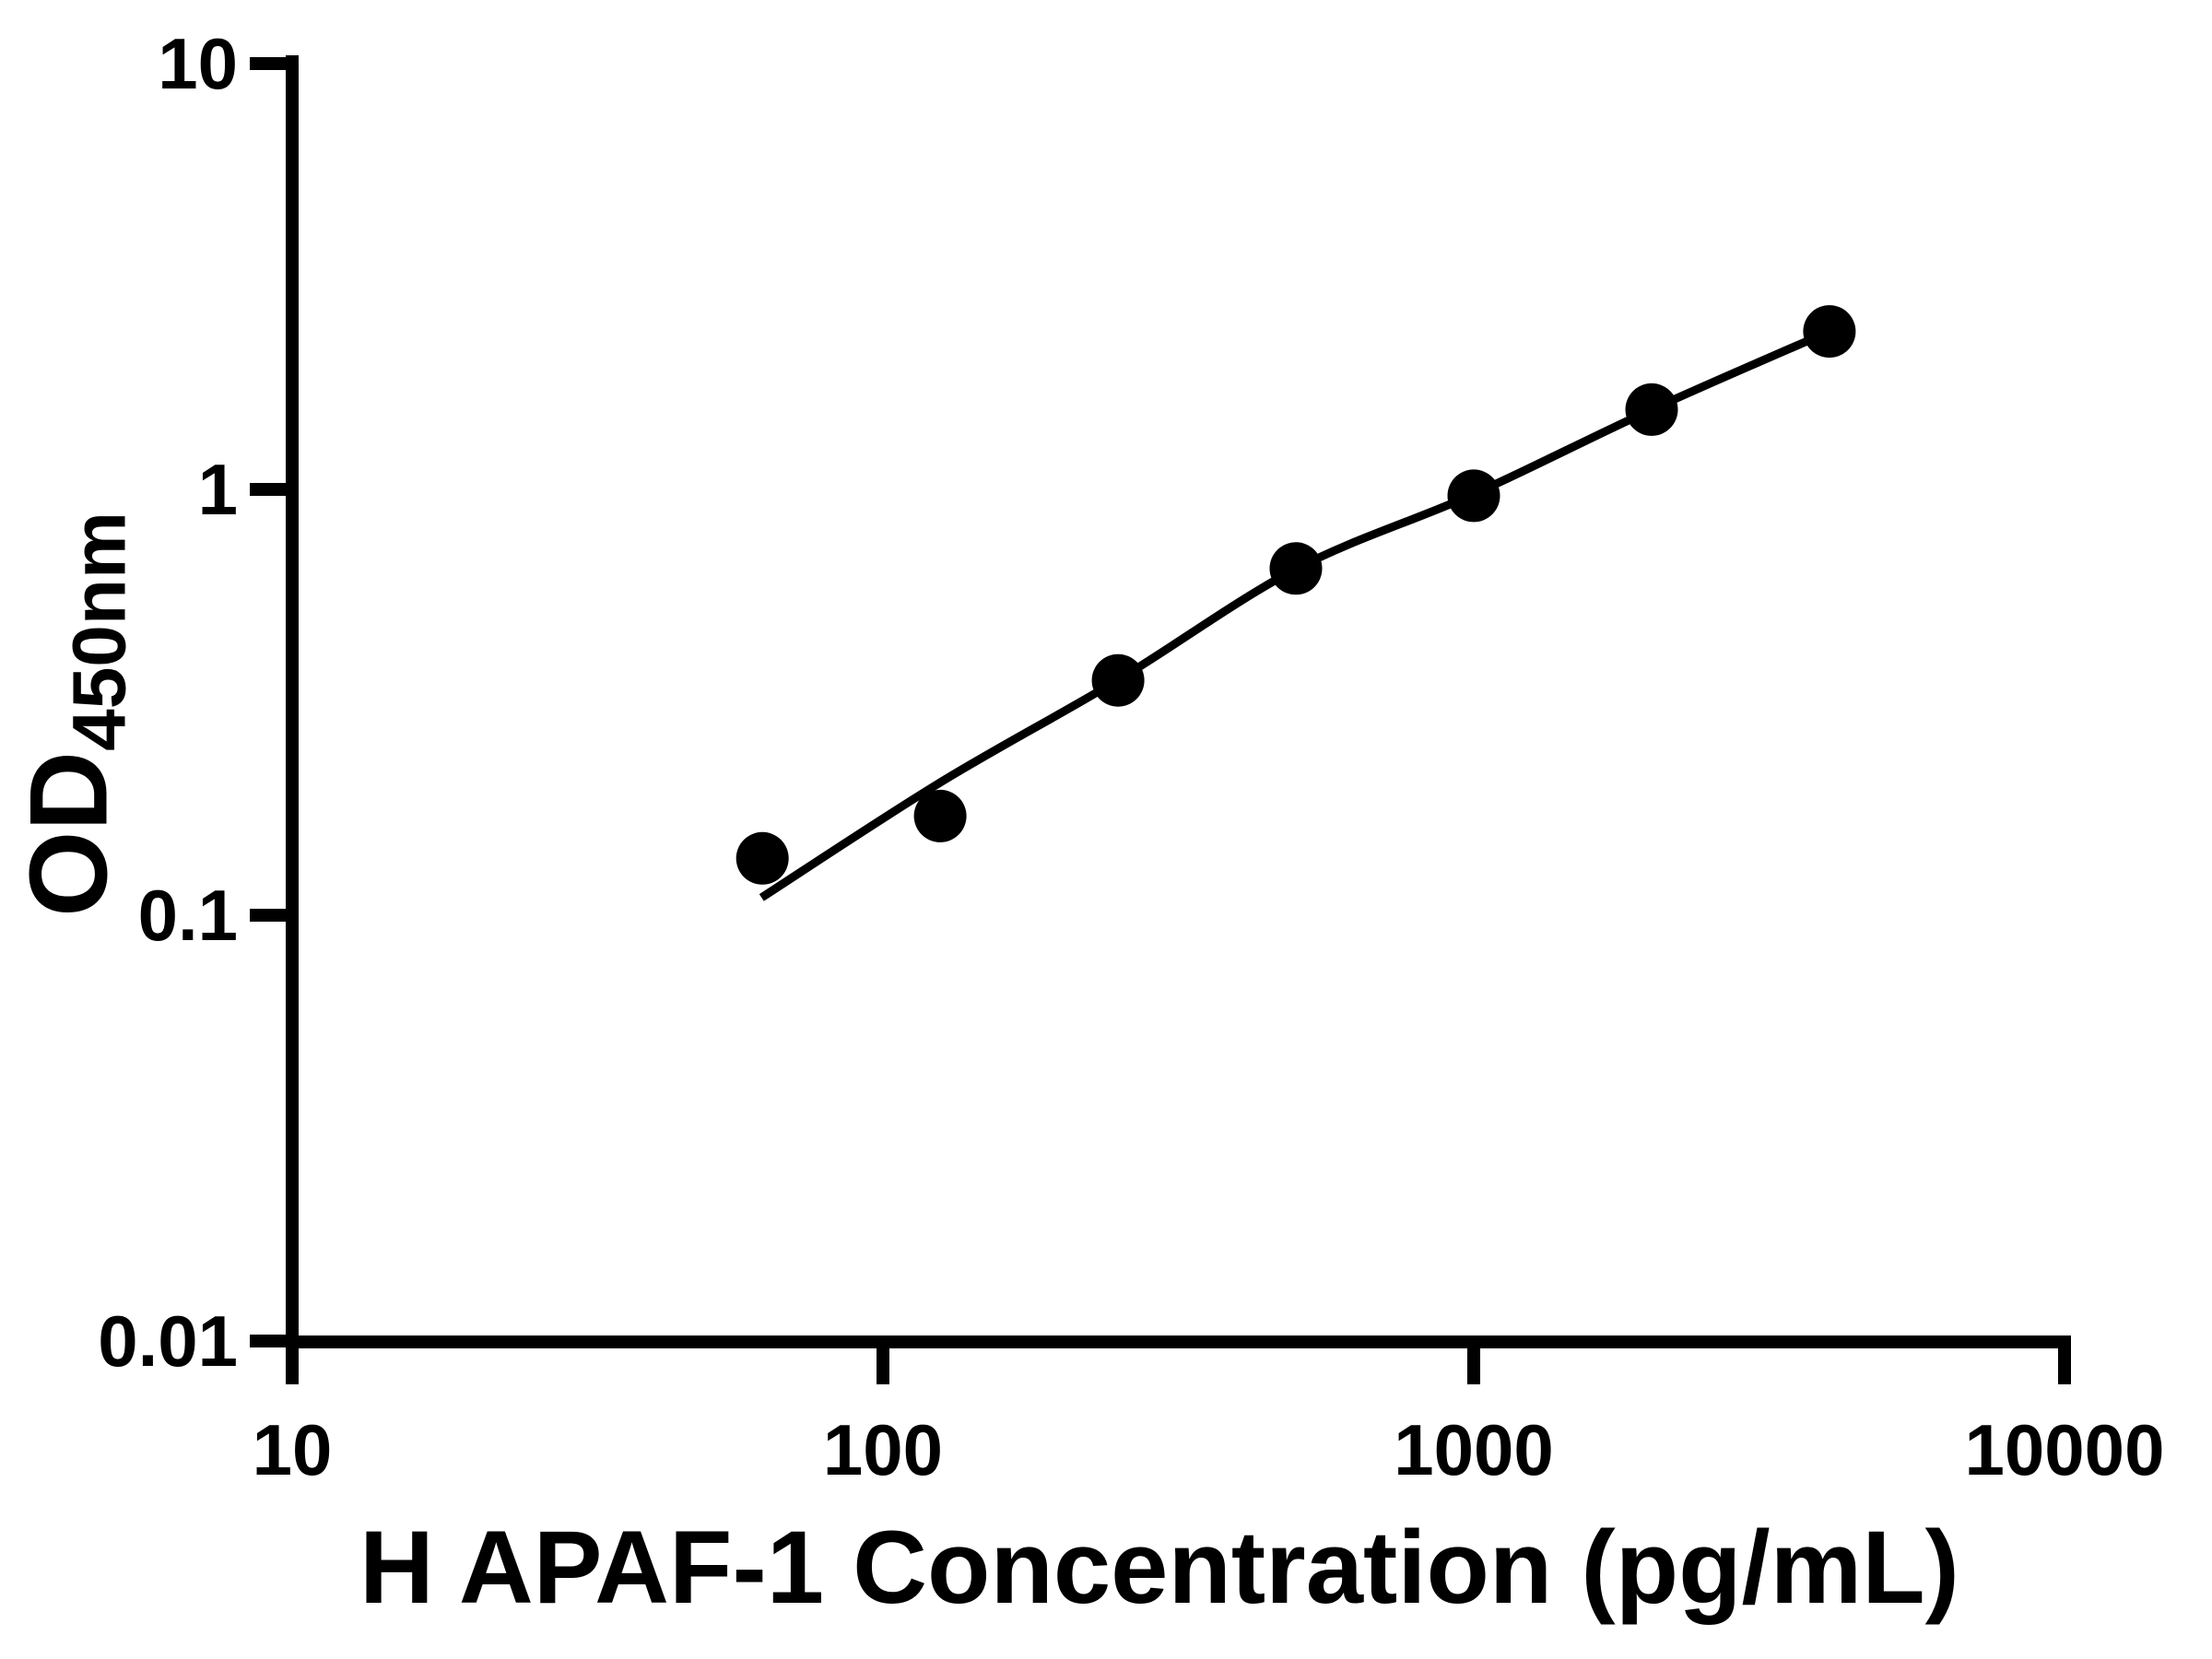 This screenshot has height=1659, width=2212. I want to click on x-tick-label: 10000, so click(2065, 1449).